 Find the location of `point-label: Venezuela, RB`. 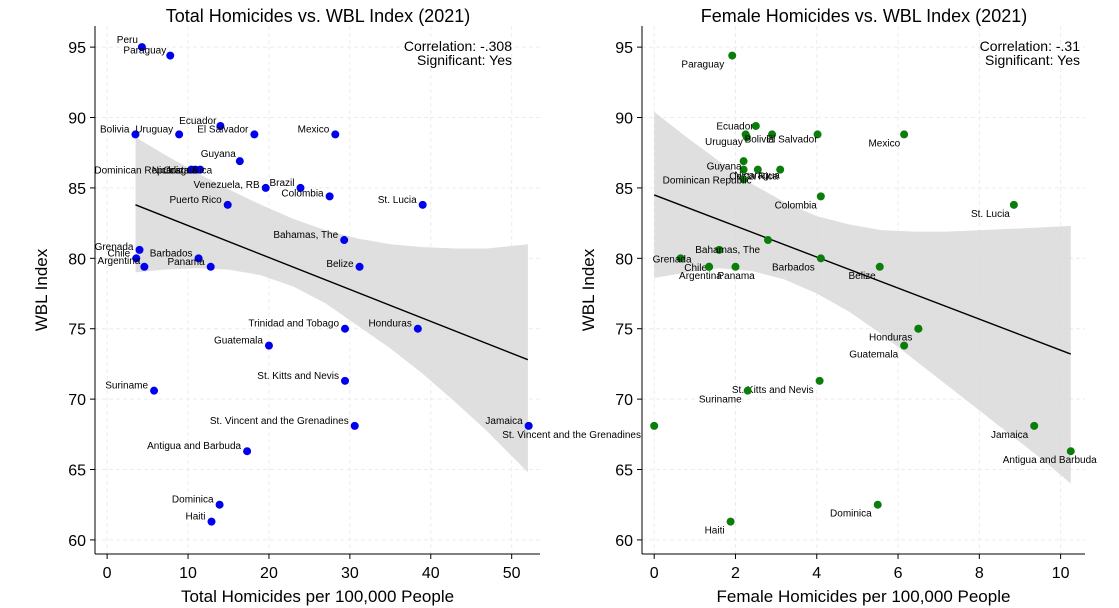

point-label: Venezuela, RB is located at coordinates (227, 185).